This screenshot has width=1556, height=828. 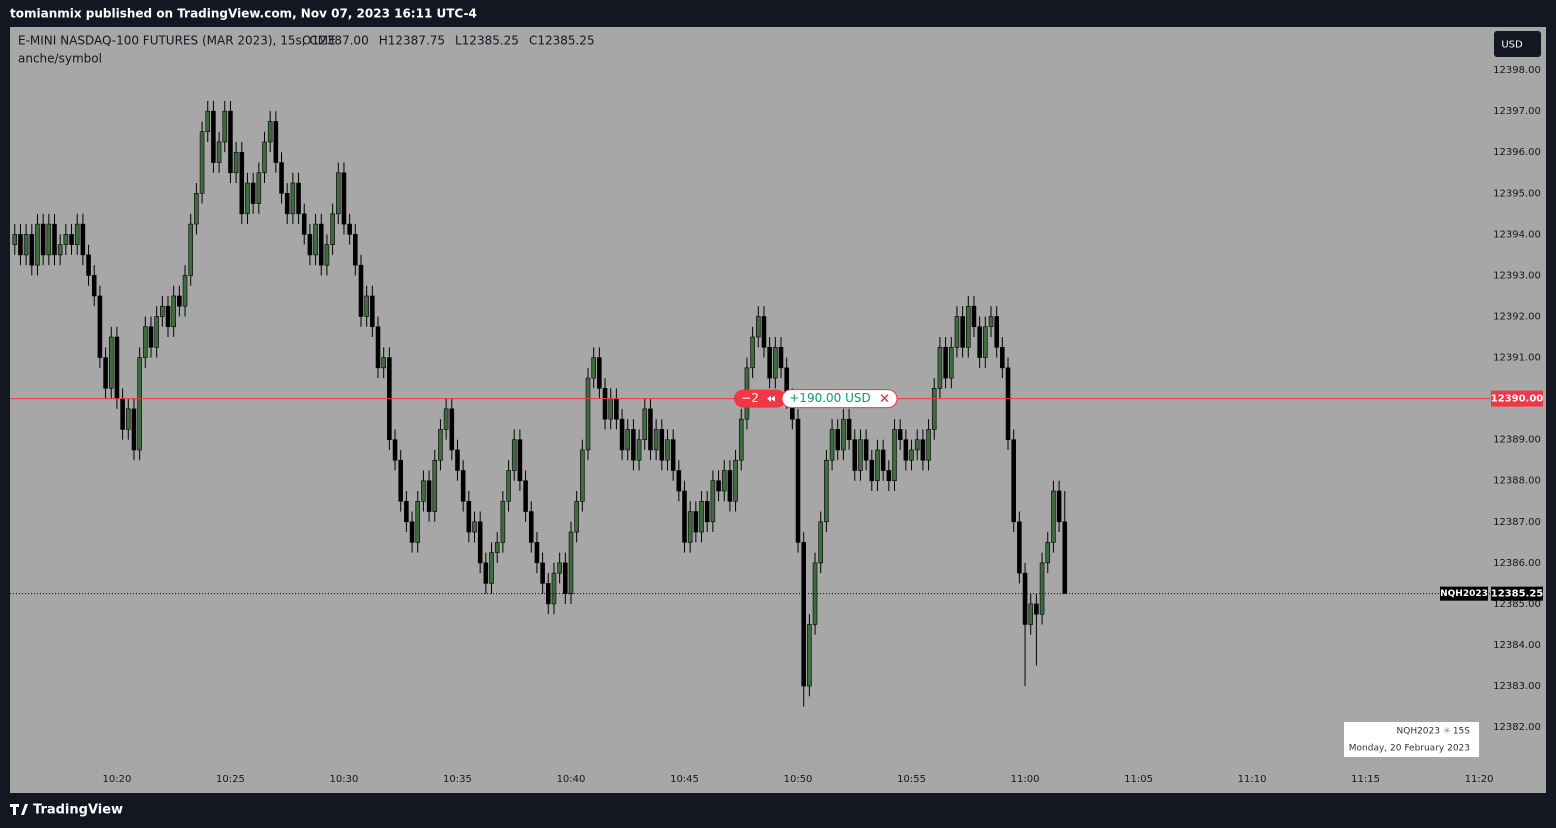 I want to click on order-quantity: −2, so click(x=750, y=398).